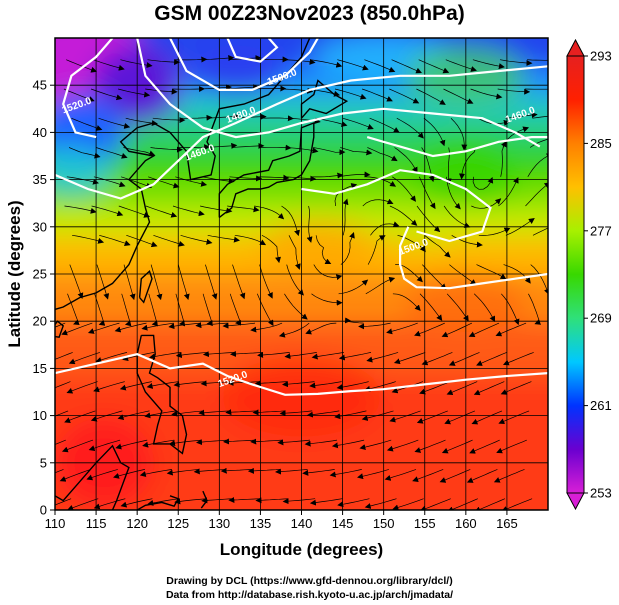 This screenshot has width=619, height=605. What do you see at coordinates (244, 64) in the screenshot?
I see `contour-1460-north` at bounding box center [244, 64].